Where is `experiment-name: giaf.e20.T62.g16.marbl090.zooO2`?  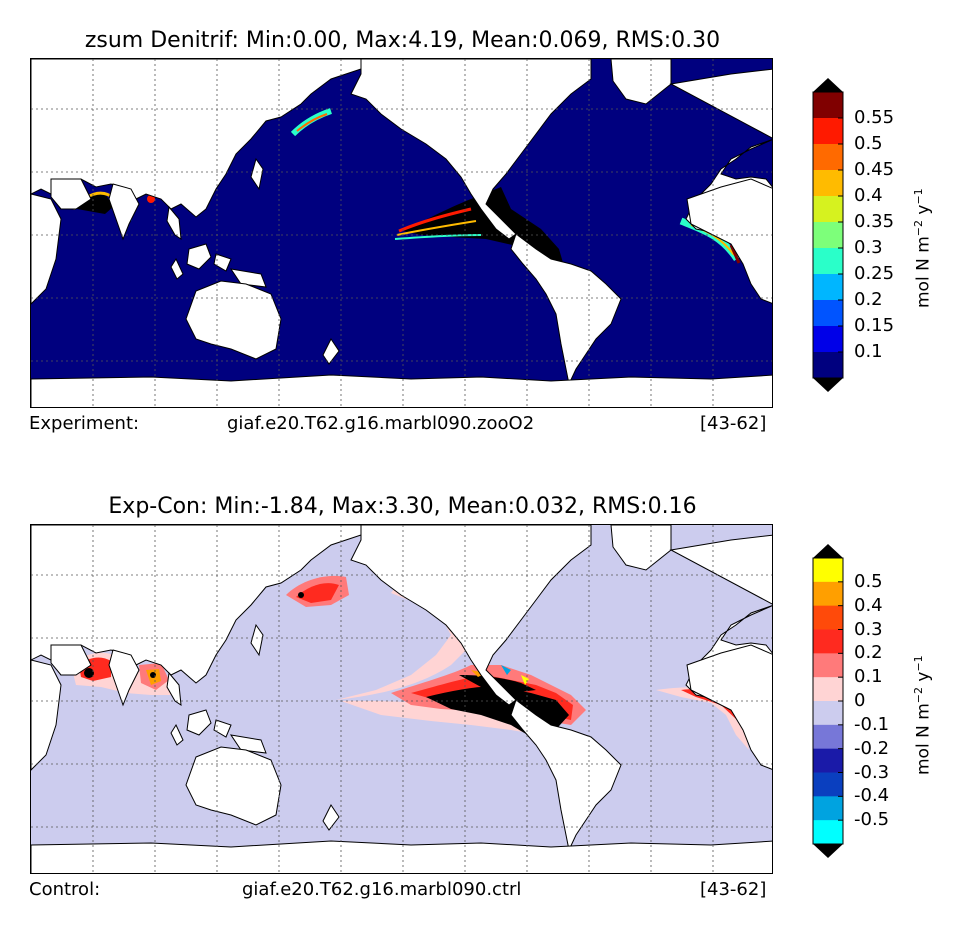 experiment-name: giaf.e20.T62.g16.marbl090.zooO2 is located at coordinates (381, 423).